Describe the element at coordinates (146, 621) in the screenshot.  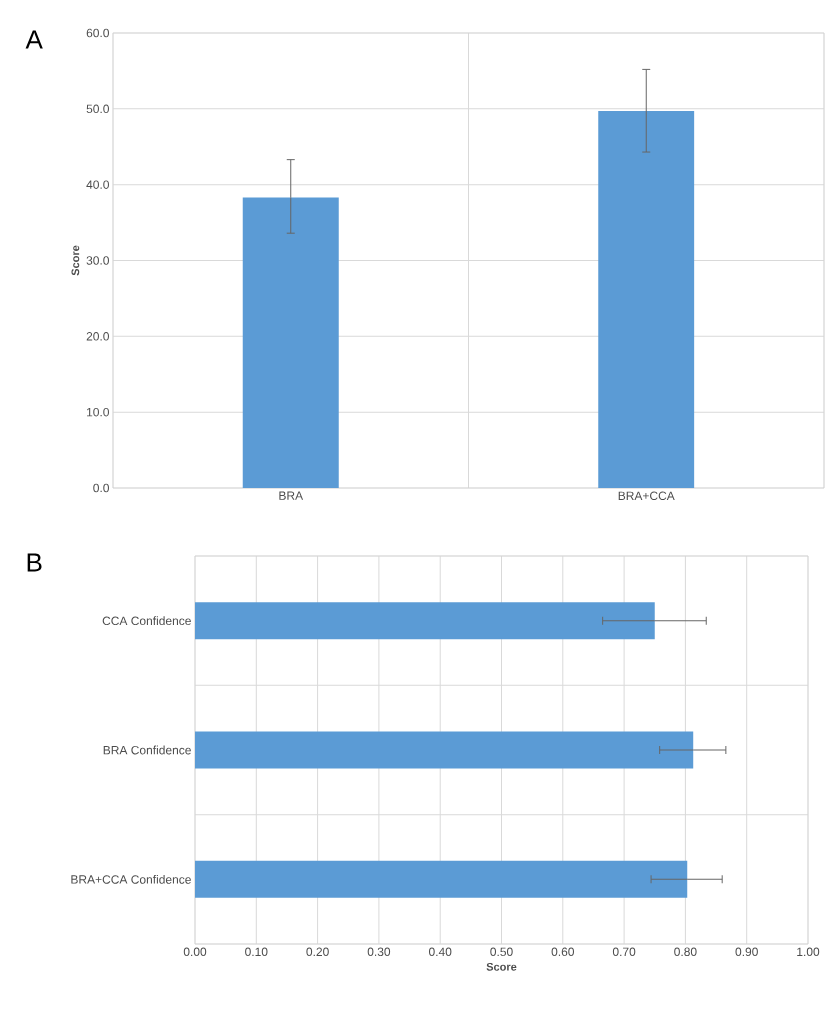
I see `y-tick-label: CCA Confidence` at that location.